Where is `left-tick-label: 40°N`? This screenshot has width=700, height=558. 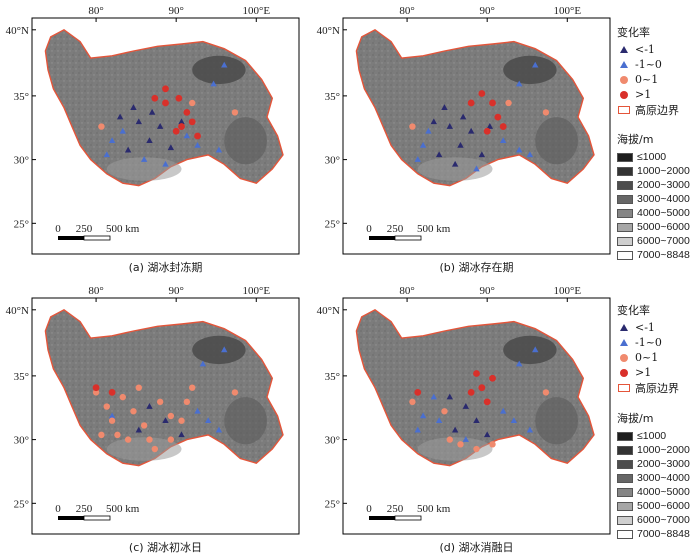 left-tick-label: 40°N is located at coordinates (328, 31).